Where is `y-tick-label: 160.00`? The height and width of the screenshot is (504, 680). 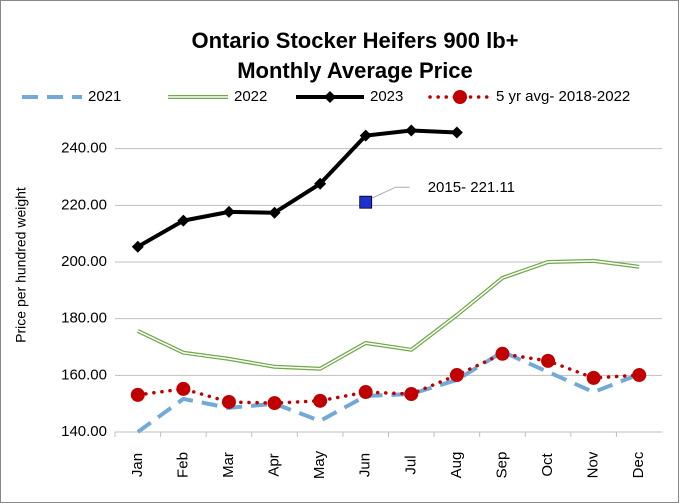 y-tick-label: 160.00 is located at coordinates (84, 374).